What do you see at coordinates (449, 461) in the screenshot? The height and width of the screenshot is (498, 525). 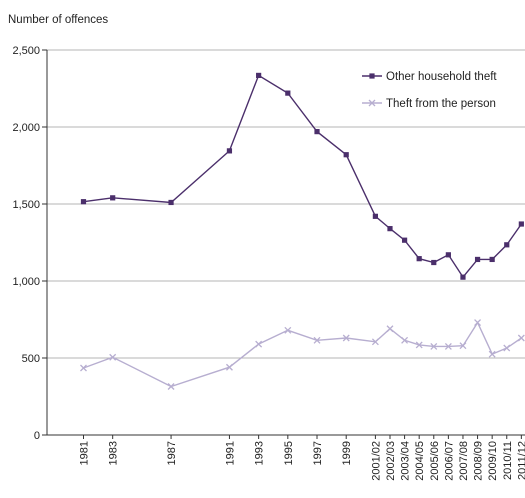 I see `x-tick-label: 2006/07` at bounding box center [449, 461].